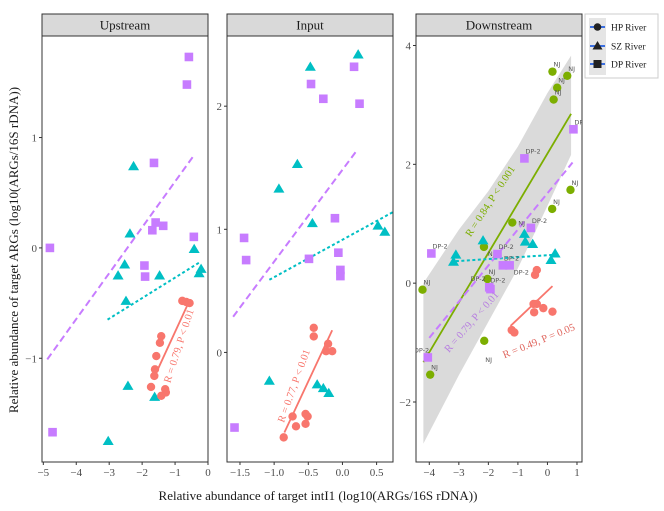  Describe the element at coordinates (618, 65) in the screenshot. I see `legend-item-dp-river: DP River` at that location.